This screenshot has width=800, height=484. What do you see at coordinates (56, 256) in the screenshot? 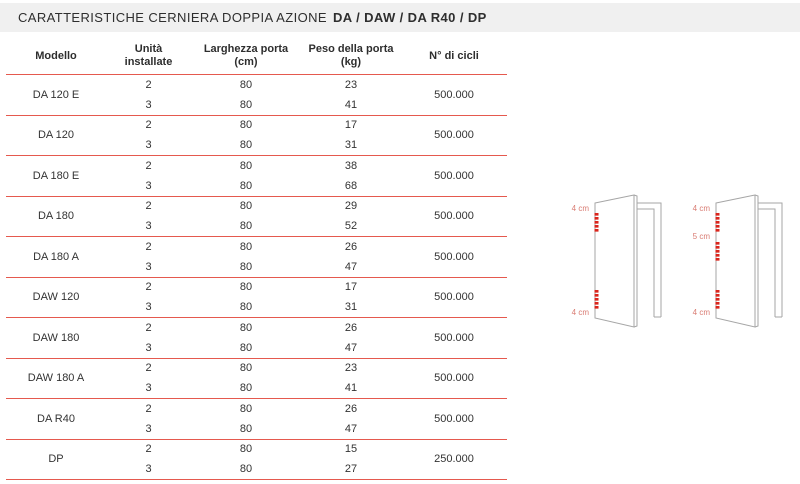
I see `model-cell: DA 180 A` at bounding box center [56, 256].